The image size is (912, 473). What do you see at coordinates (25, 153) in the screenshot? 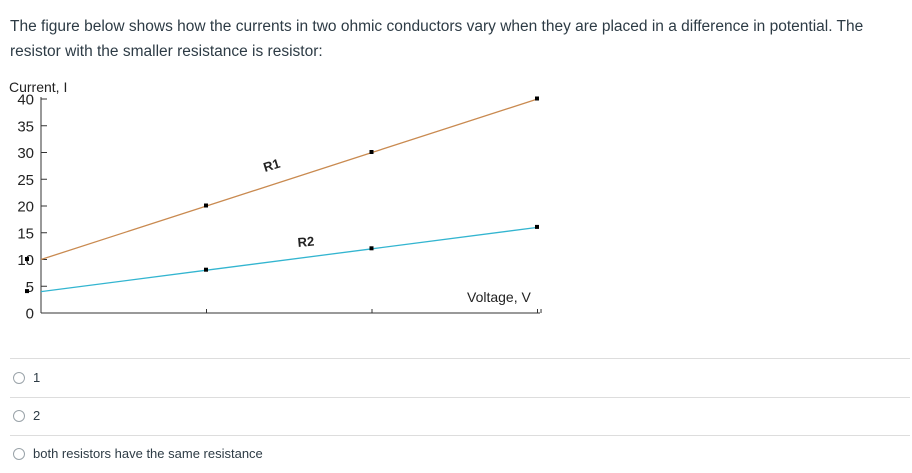
I see `y-tick-label: 30` at bounding box center [25, 153].